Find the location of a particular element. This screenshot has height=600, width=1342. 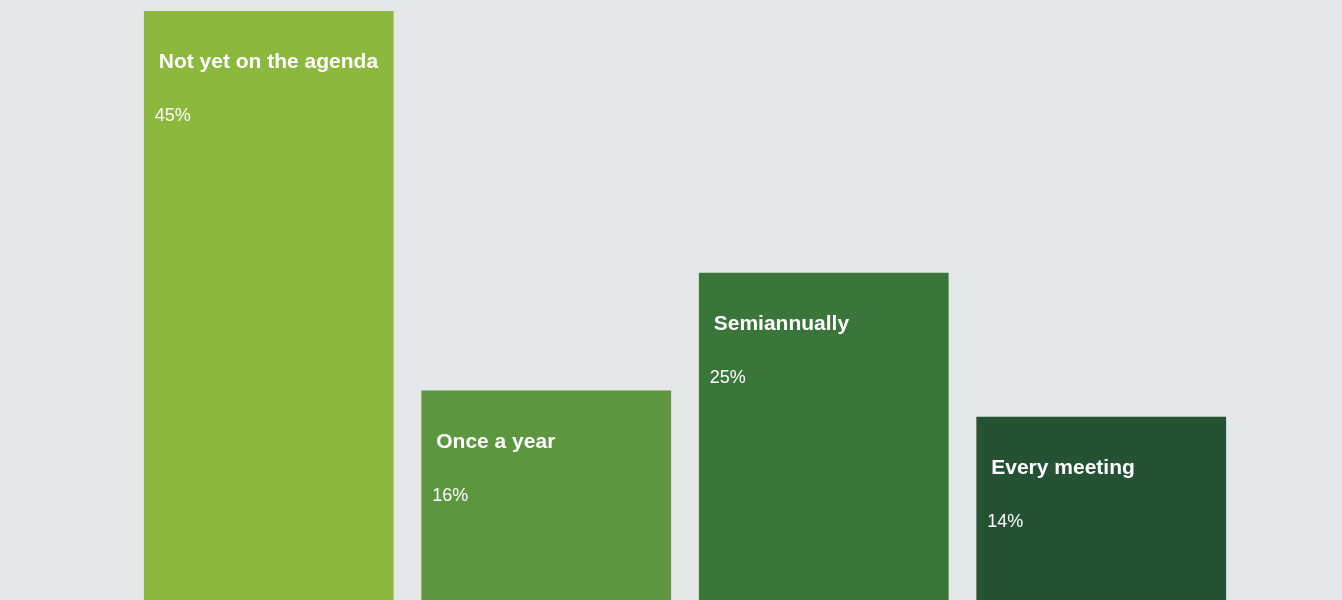

x-tick-label: Every meeting is located at coordinates (1063, 466).